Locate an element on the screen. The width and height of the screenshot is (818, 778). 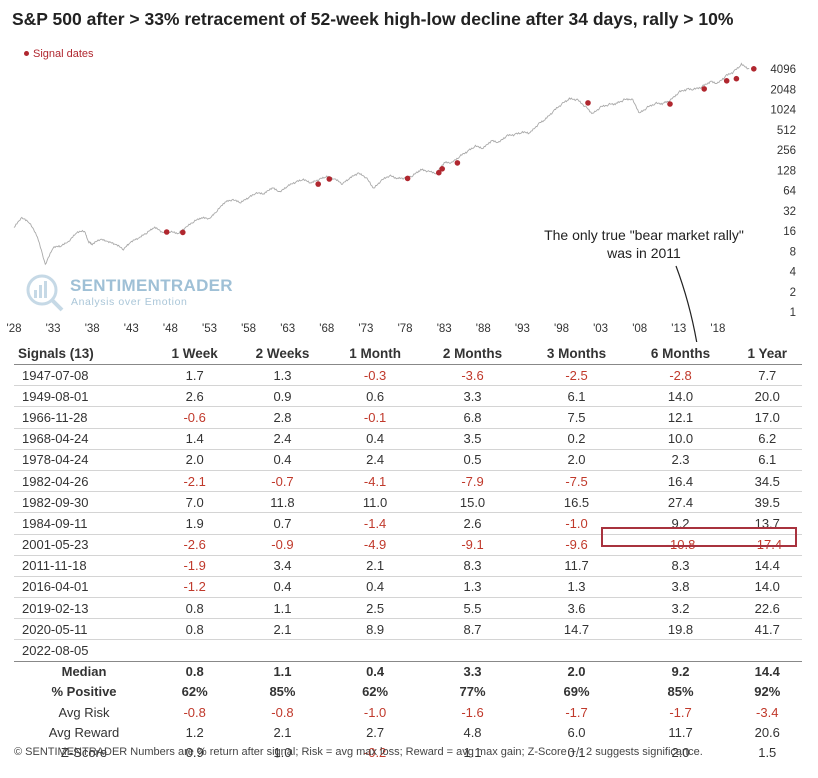
watermark-name: SENTIMENTRADER is located at coordinates (151, 285).